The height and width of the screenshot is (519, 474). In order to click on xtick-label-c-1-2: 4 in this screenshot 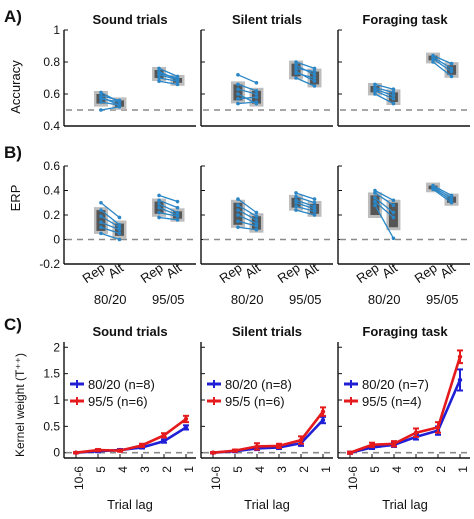, I will do `click(260, 469)`.